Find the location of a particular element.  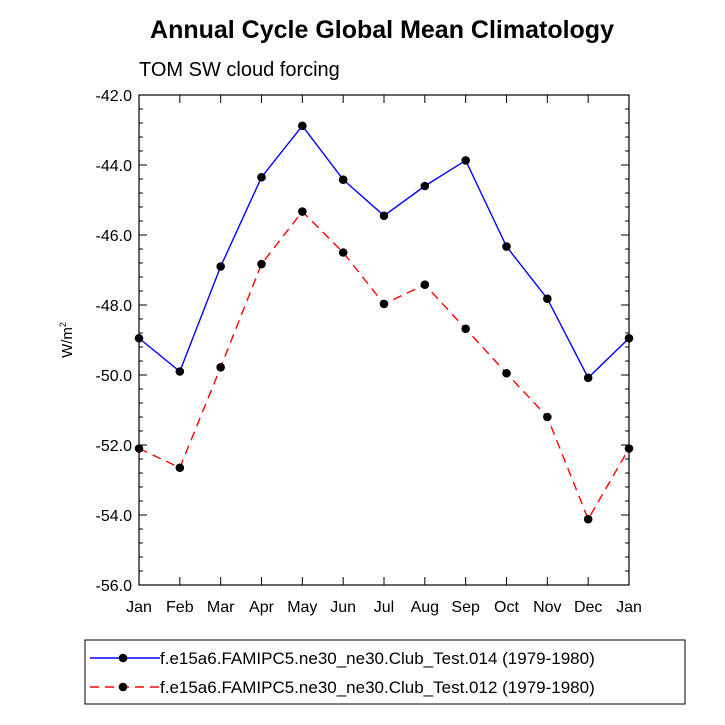

y-tick-labels: -42.0 -44.0 -46.0 -48.0 -50.0 -52.0 -54.0 -56.0 is located at coordinates (114, 341).